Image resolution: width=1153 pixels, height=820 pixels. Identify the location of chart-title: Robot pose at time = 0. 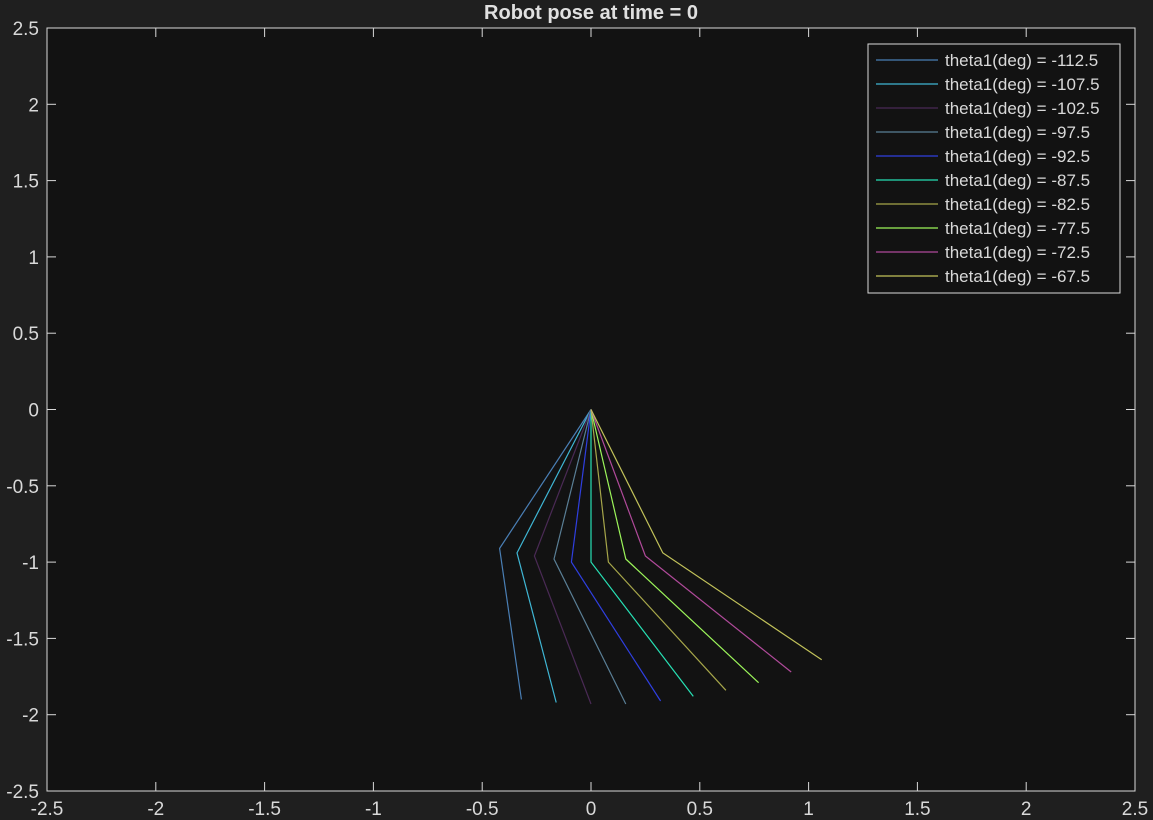
(591, 13).